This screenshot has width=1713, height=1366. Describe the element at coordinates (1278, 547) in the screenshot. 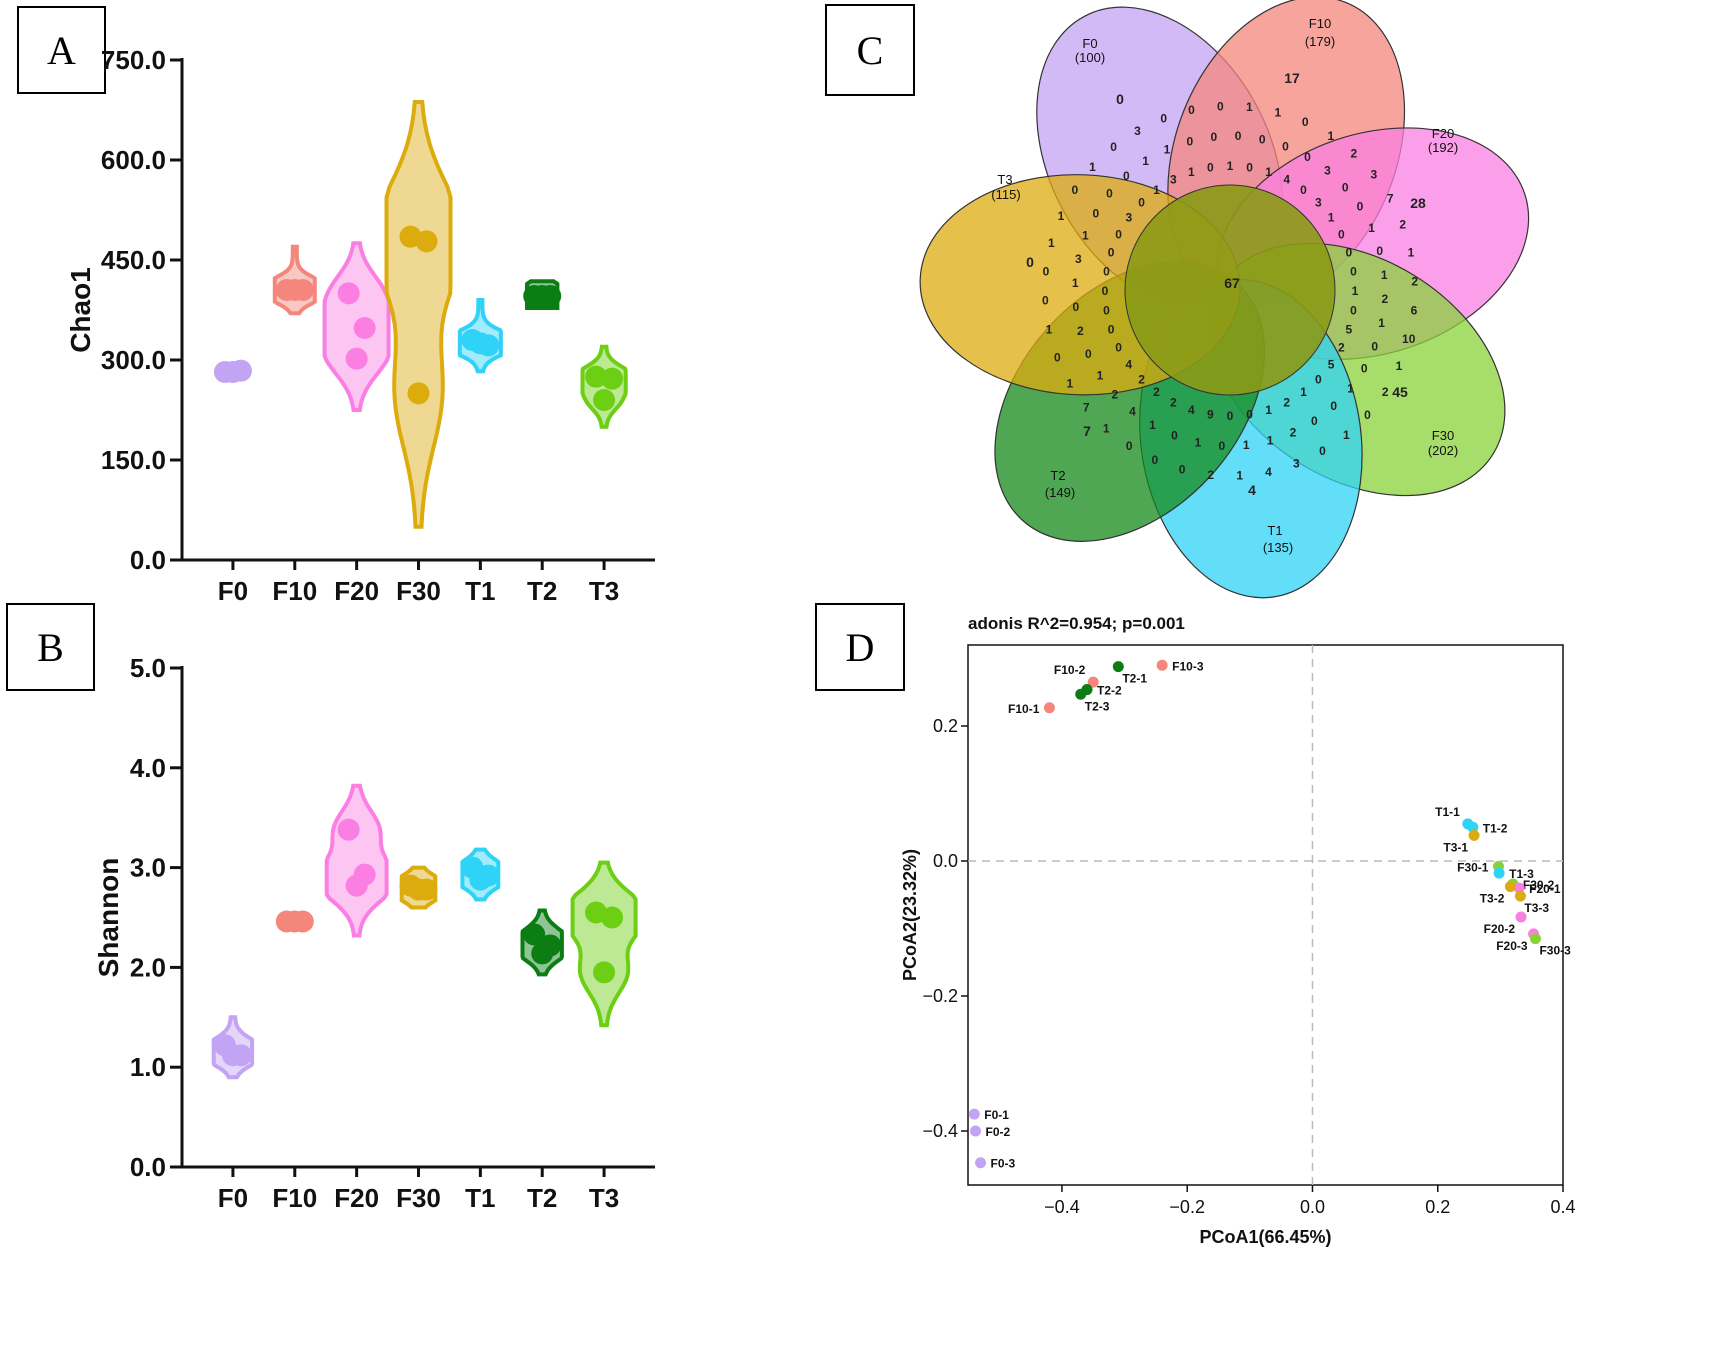

I see `venn-set-total: (135)` at that location.